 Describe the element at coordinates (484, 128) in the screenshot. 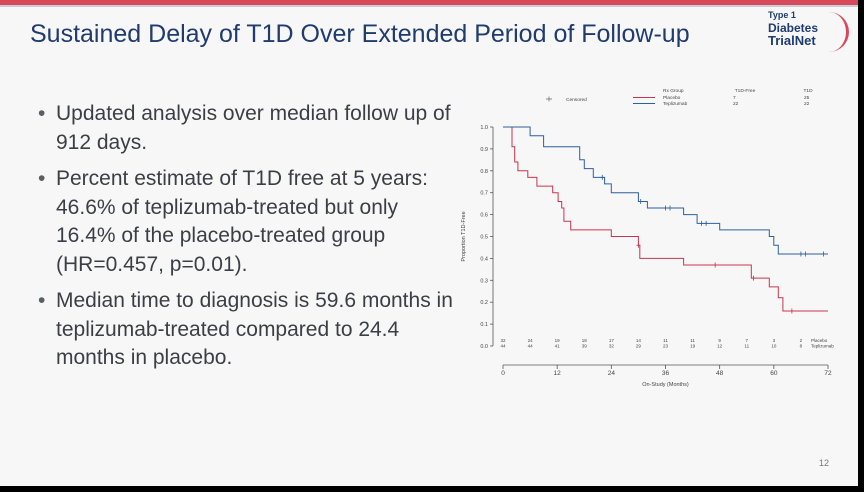

I see `y-tick-label: 1.0` at that location.